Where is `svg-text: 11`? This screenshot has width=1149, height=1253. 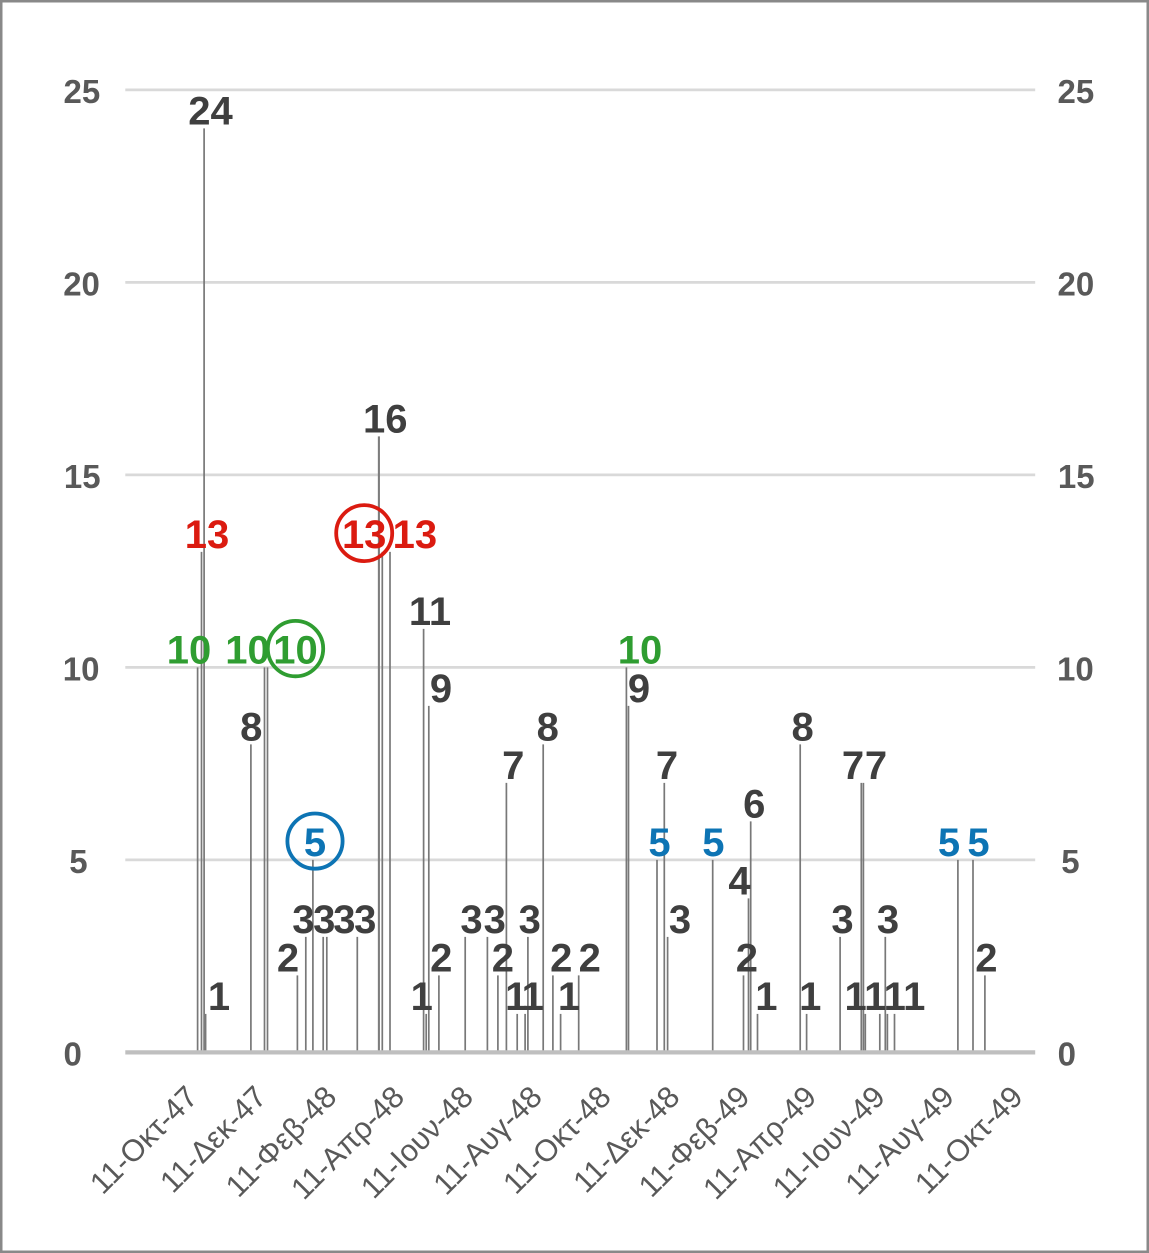 svg-text: 11 is located at coordinates (430, 612).